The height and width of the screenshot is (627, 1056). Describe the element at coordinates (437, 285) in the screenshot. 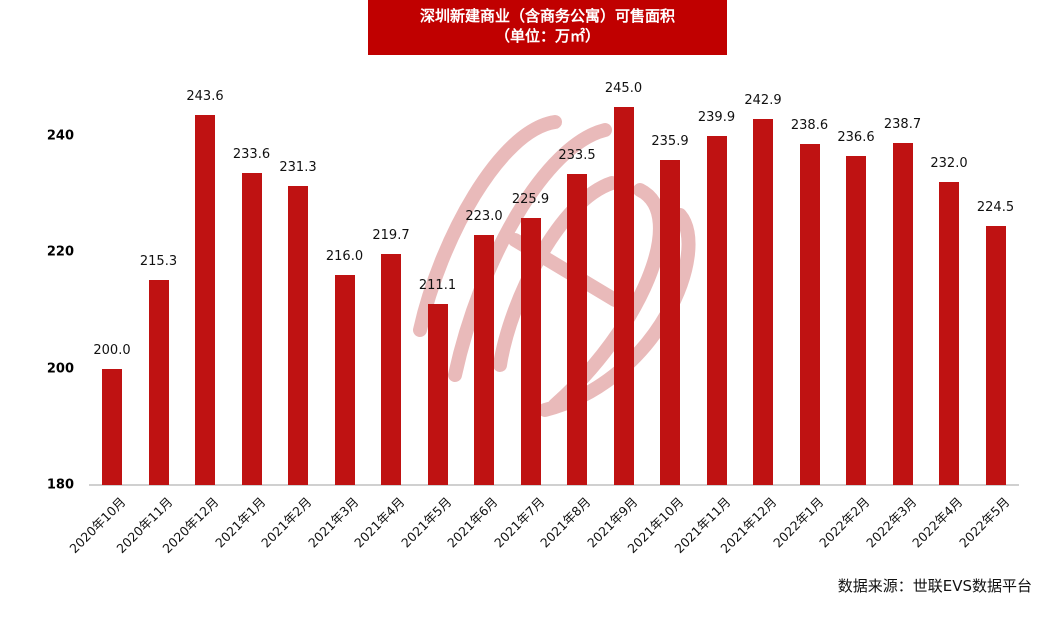

I see `bar-value-label: 211.1` at that location.